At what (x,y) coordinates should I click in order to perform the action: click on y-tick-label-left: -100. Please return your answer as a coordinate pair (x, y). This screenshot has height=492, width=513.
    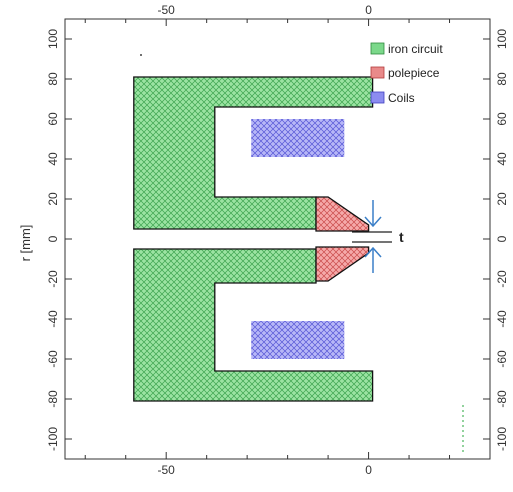
    Looking at the image, I should click on (53, 439).